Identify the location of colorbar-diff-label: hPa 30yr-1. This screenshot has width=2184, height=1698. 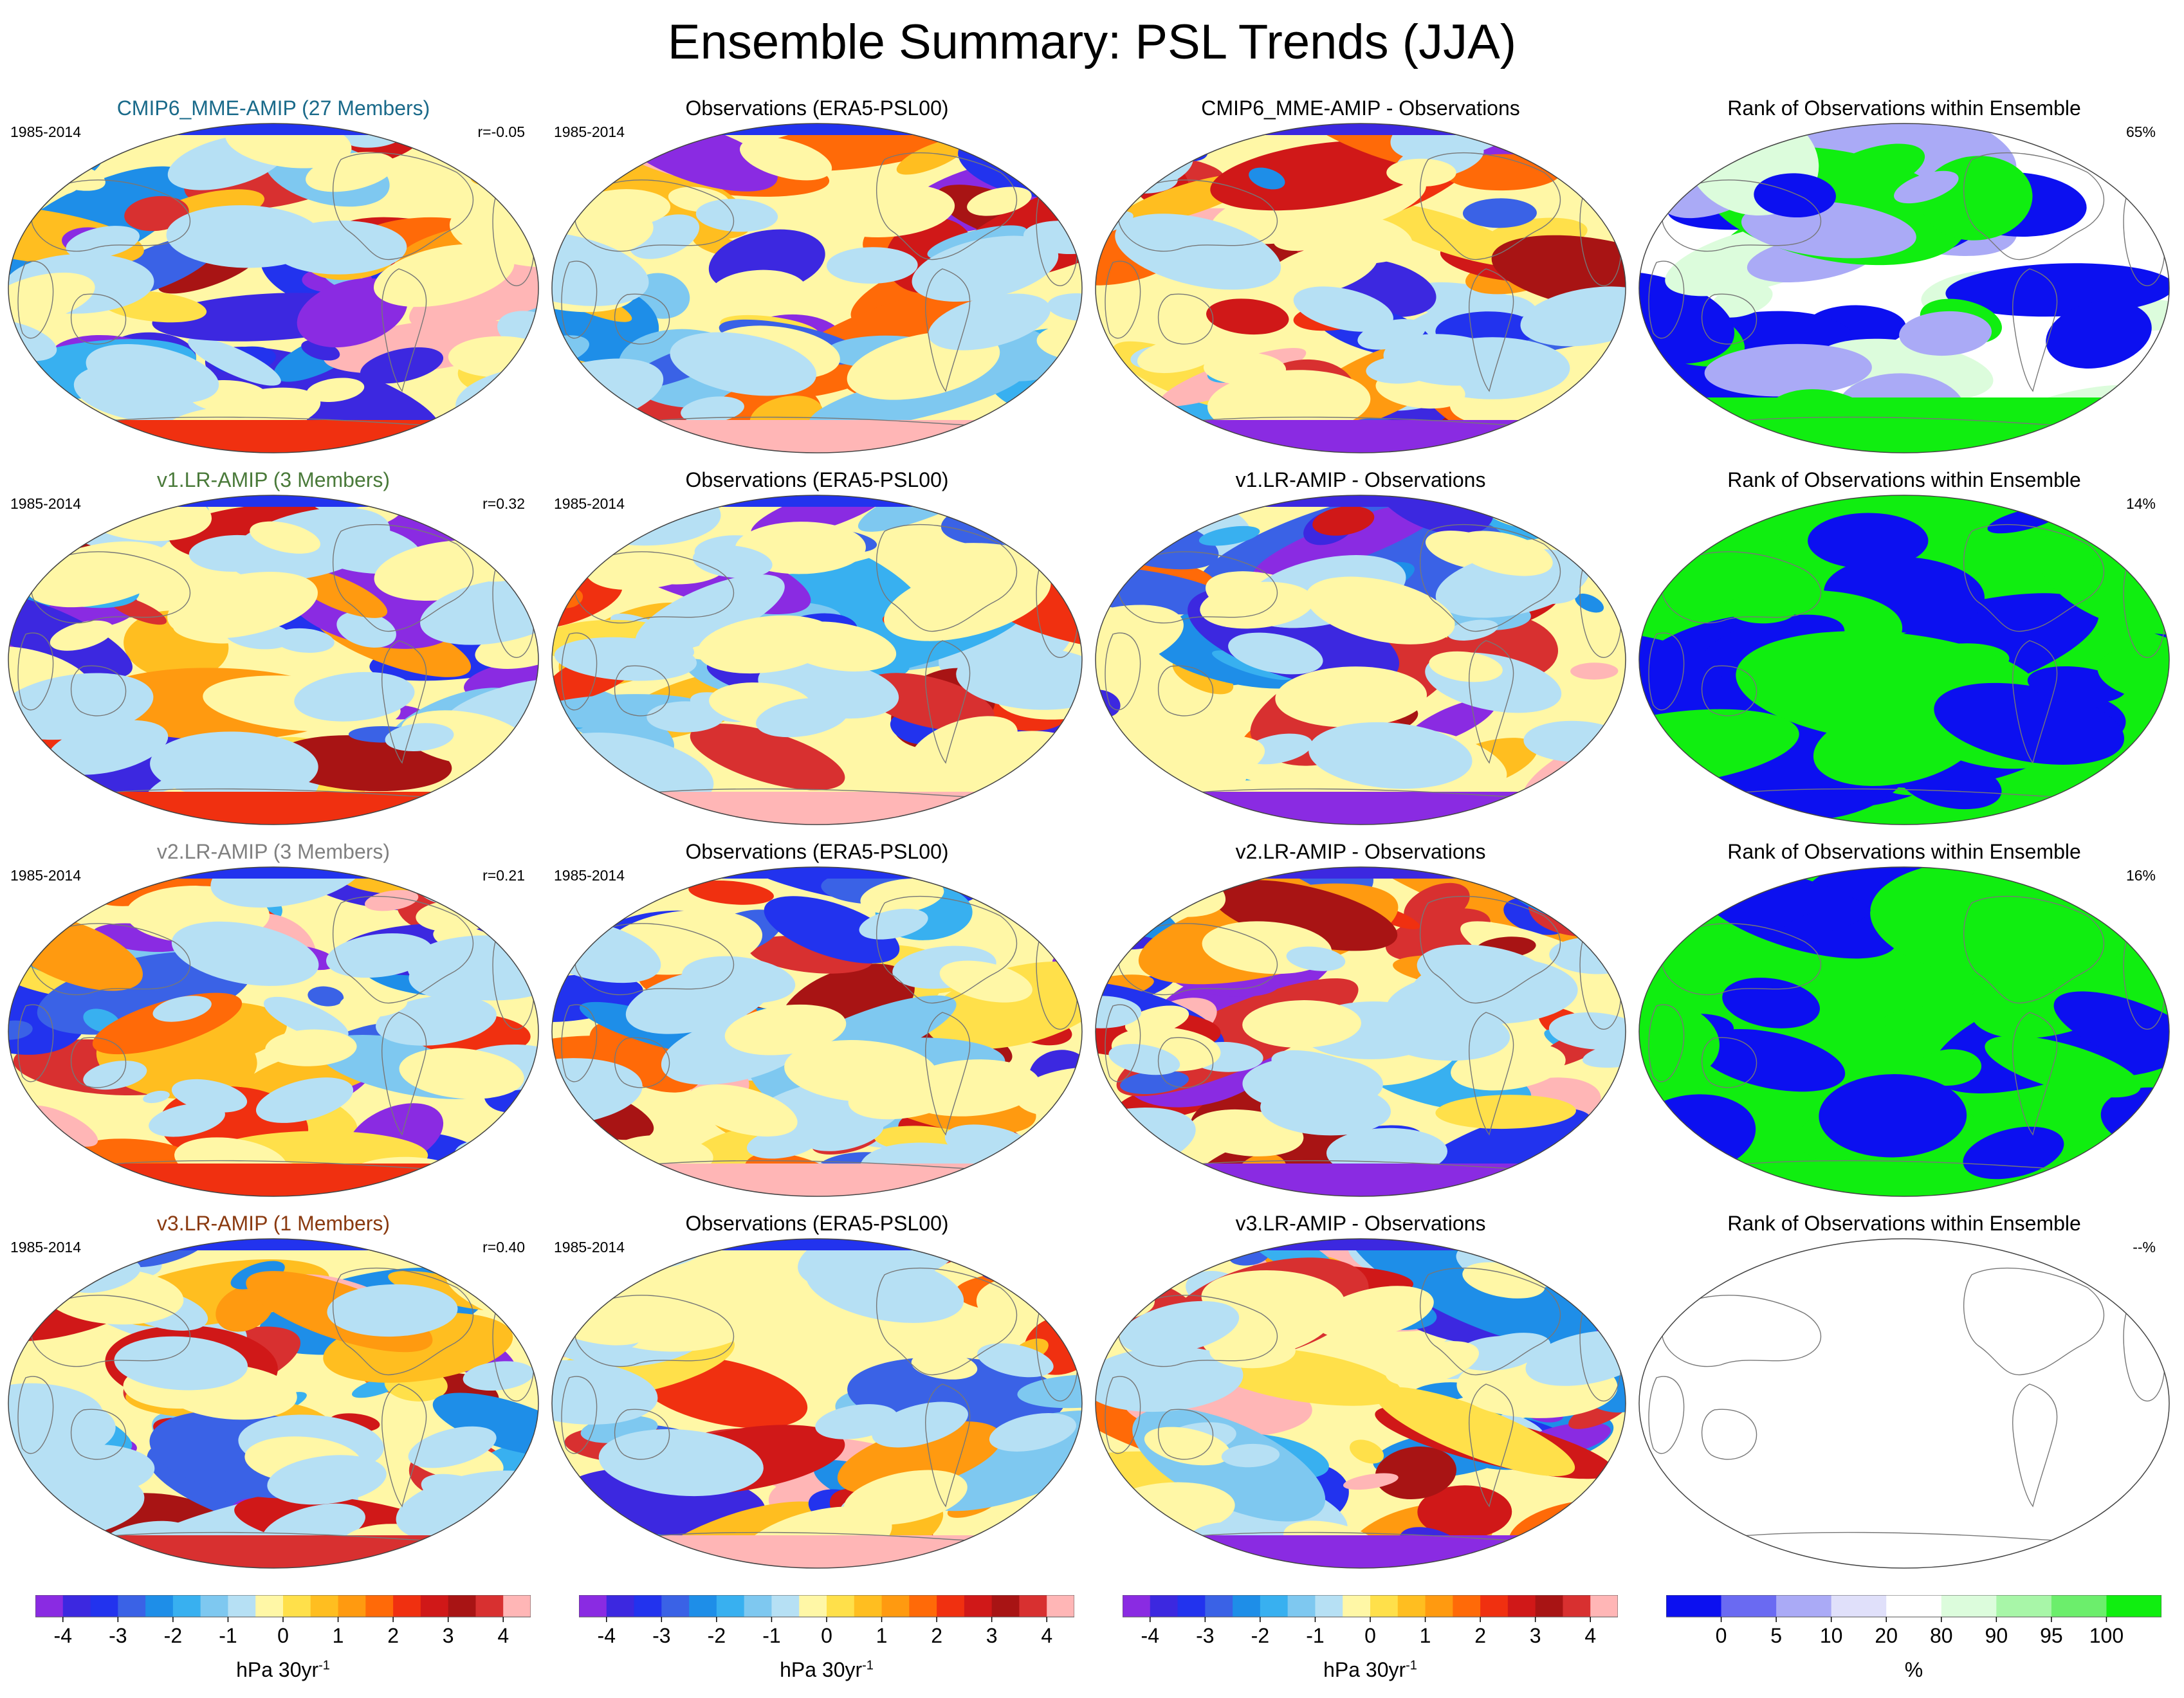
(1371, 1670).